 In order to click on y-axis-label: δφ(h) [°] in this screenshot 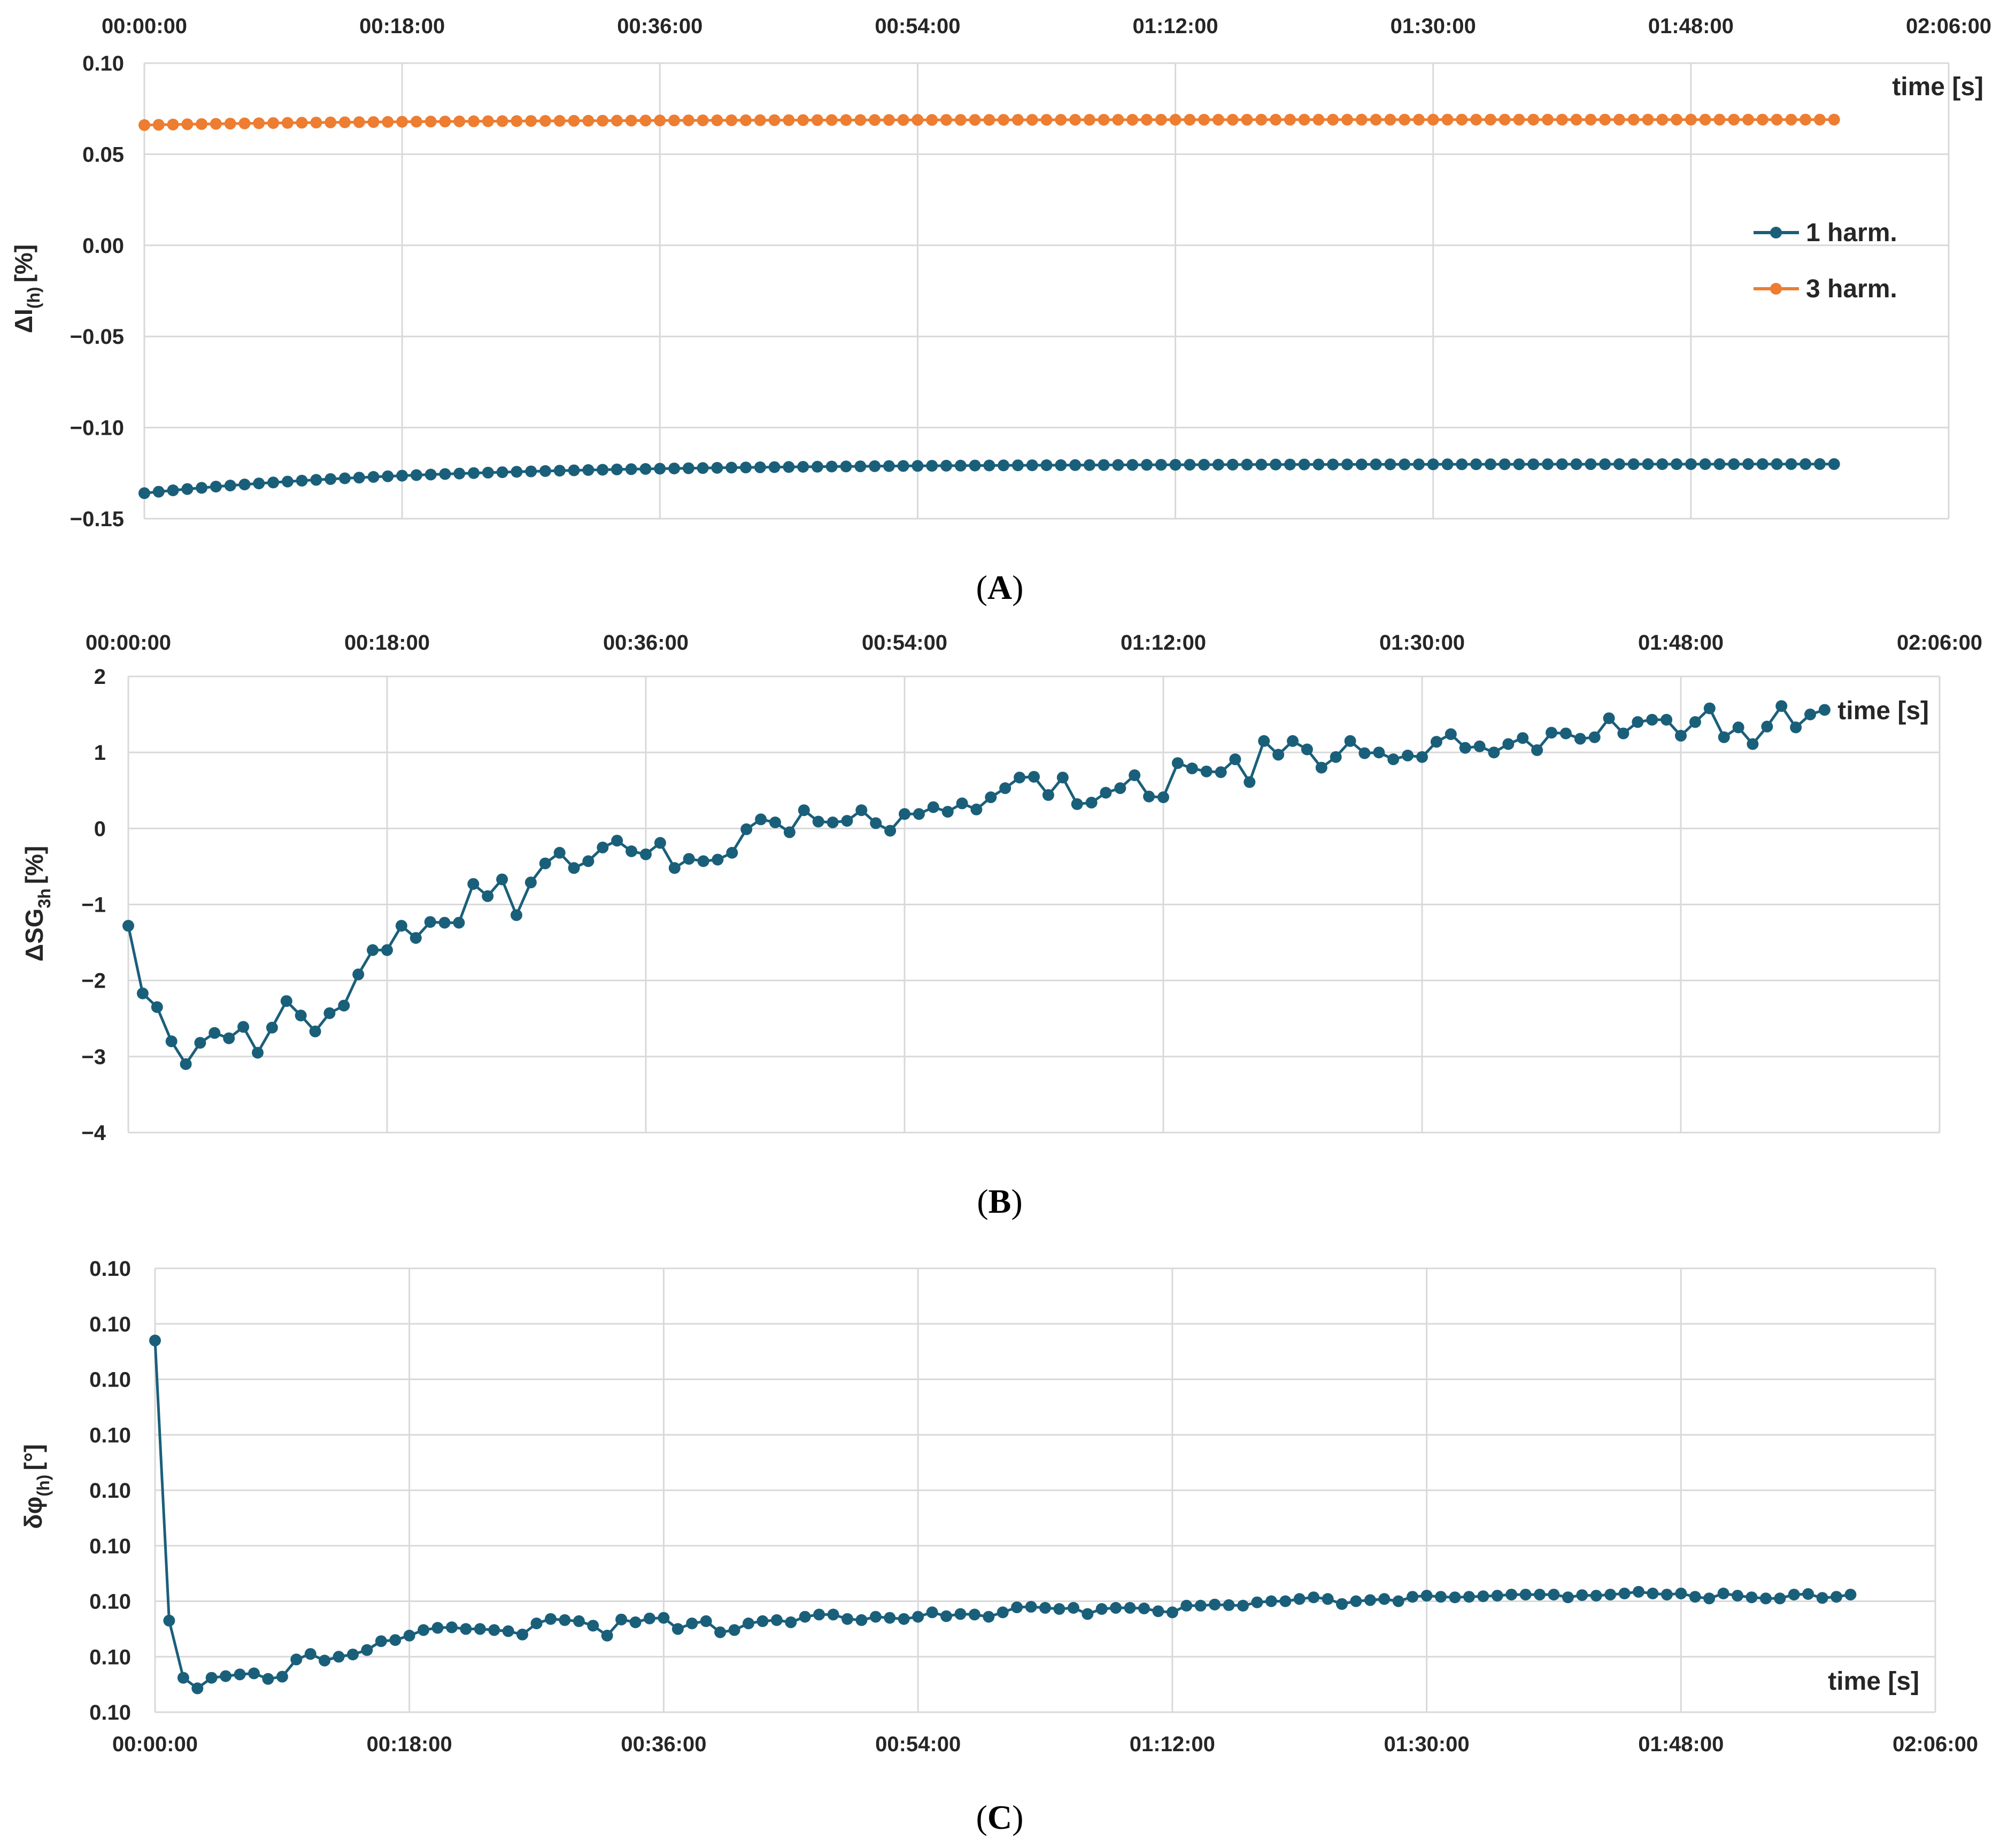, I will do `click(36, 1486)`.